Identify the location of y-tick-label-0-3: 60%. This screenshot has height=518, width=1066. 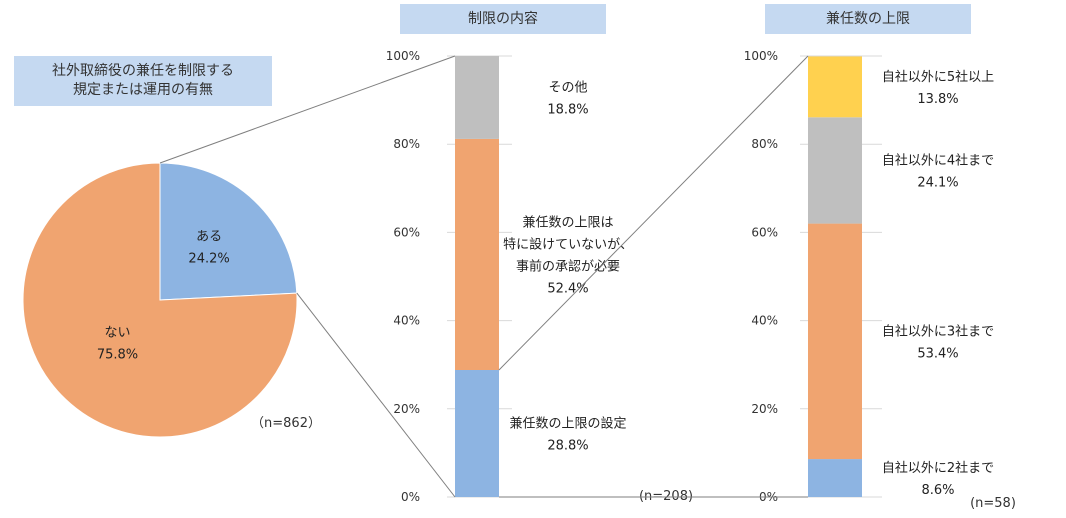
(406, 232).